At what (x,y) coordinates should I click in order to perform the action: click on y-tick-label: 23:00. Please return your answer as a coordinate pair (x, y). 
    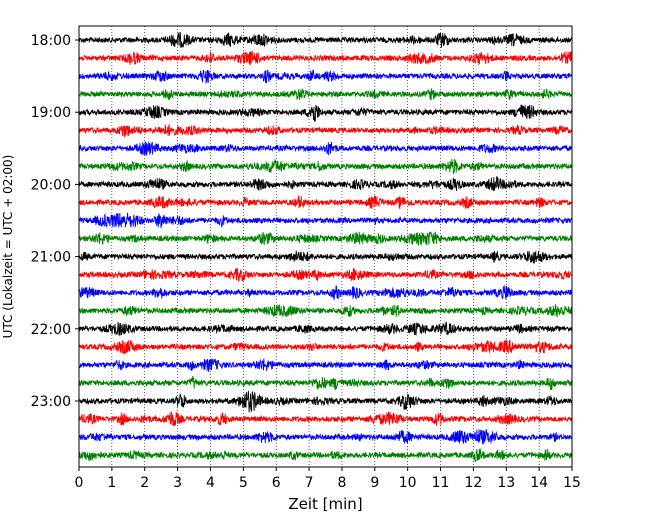
    Looking at the image, I should click on (51, 402).